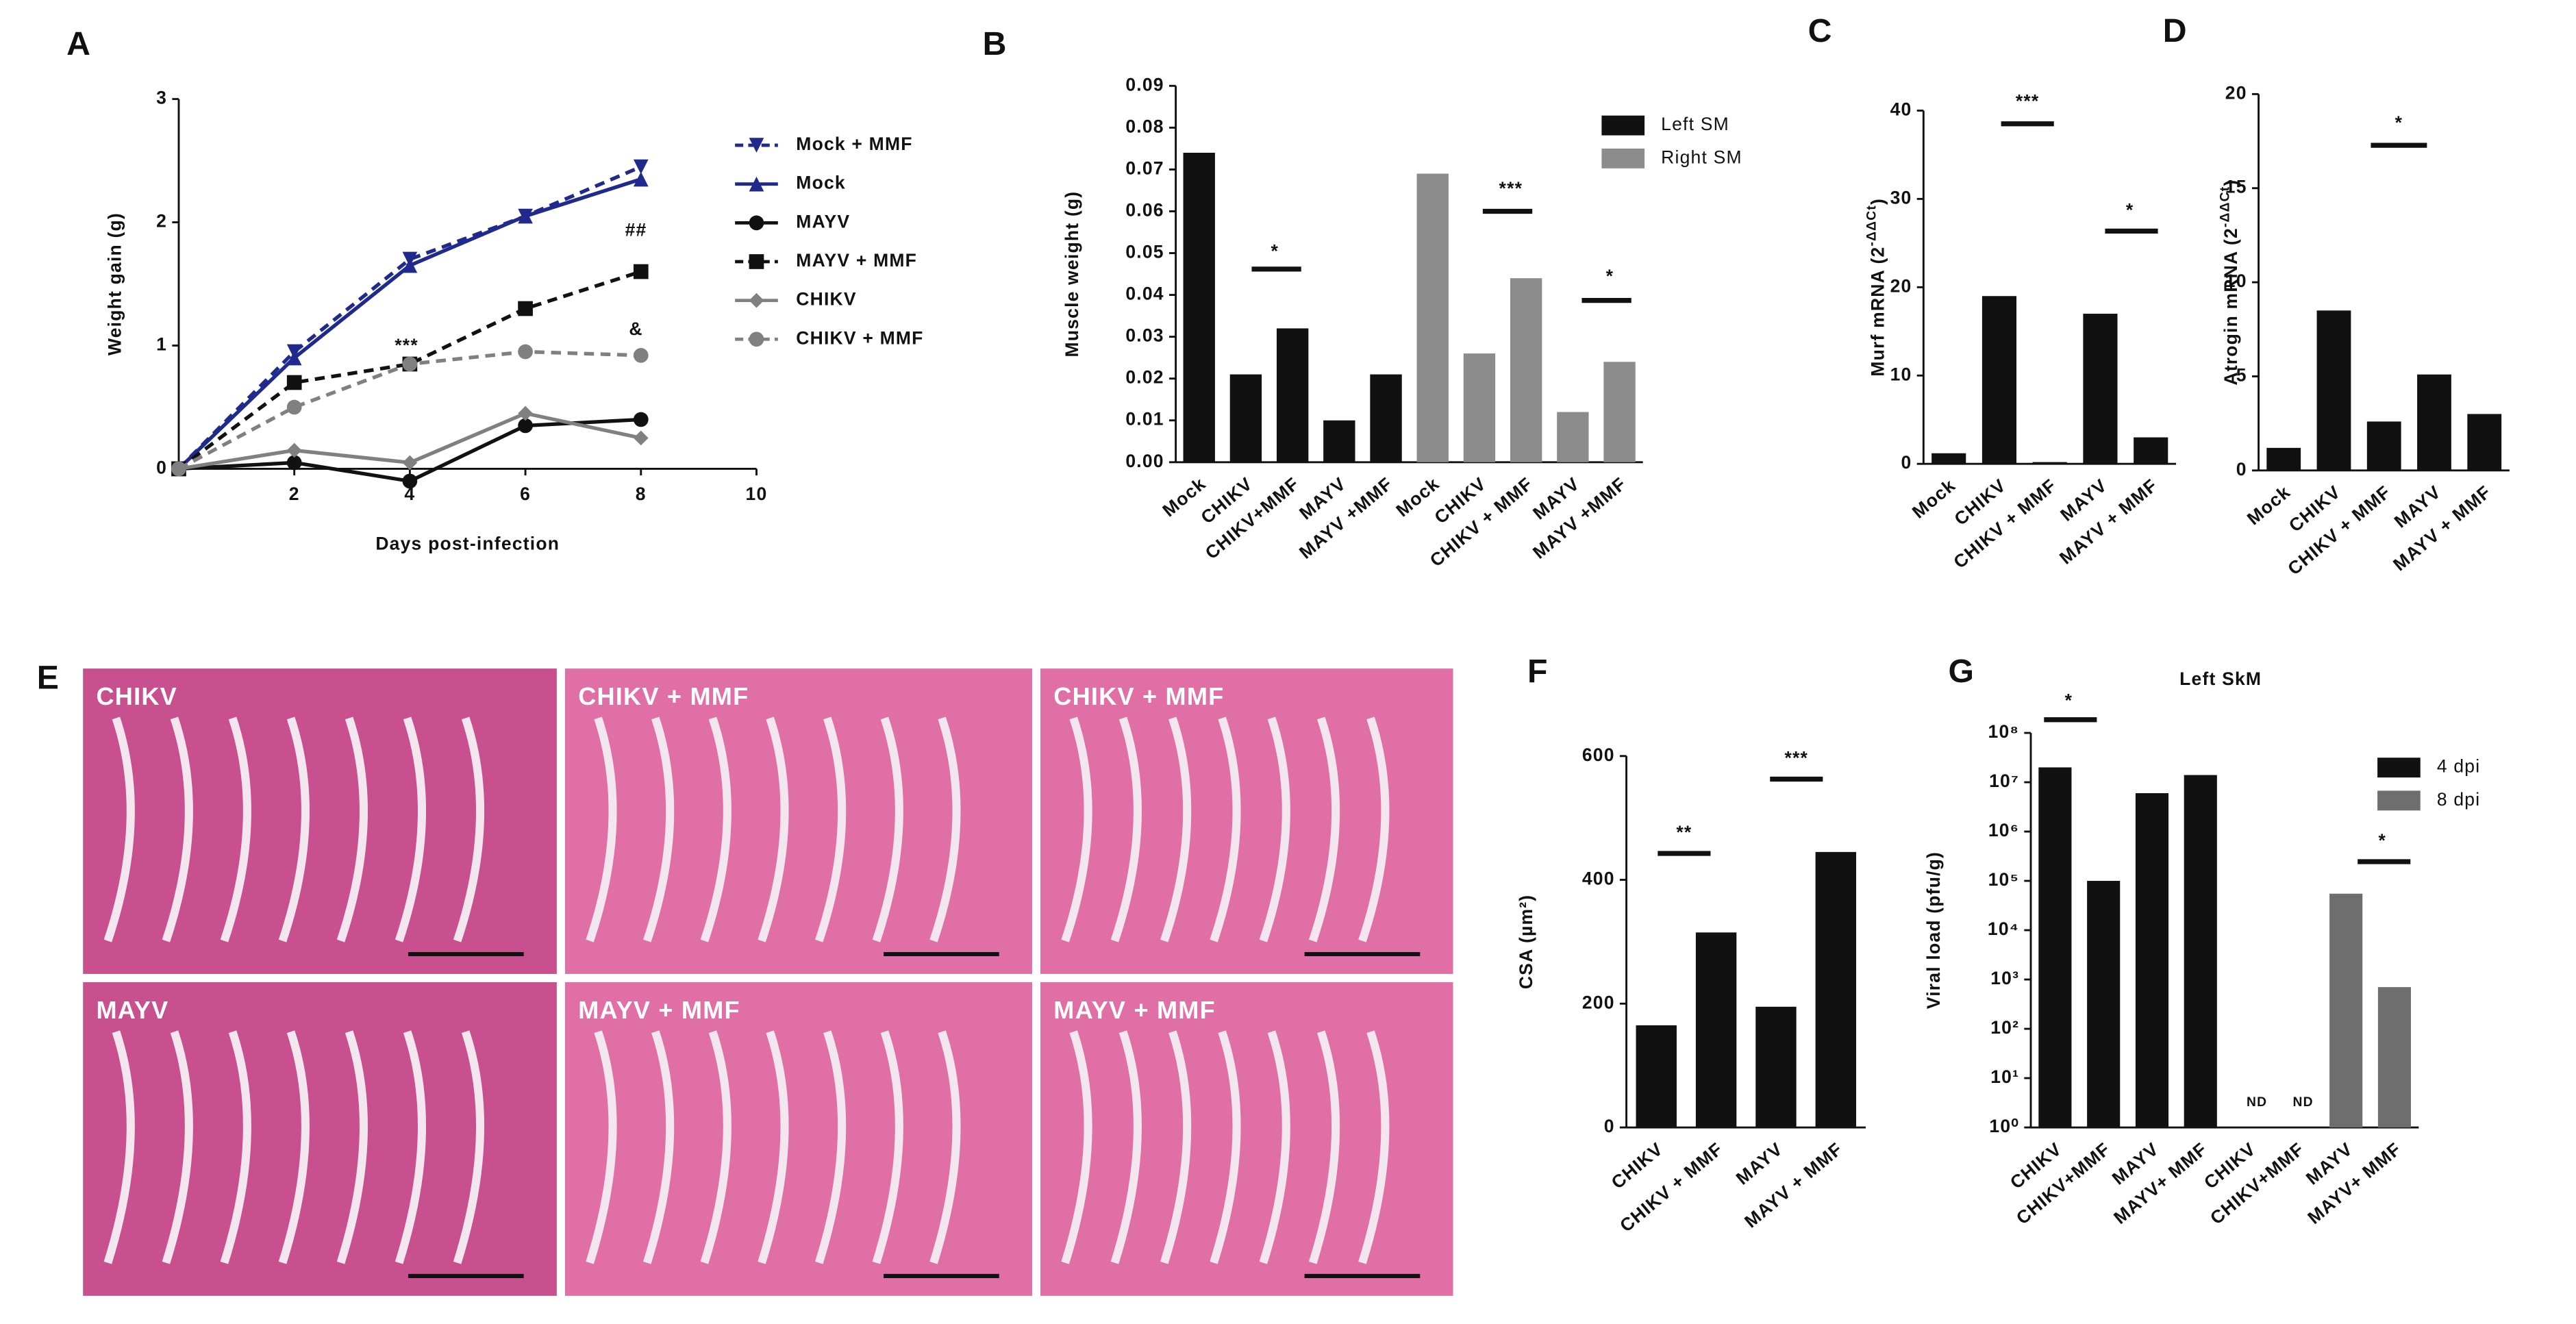  I want to click on legend-label: CHIKV, so click(826, 299).